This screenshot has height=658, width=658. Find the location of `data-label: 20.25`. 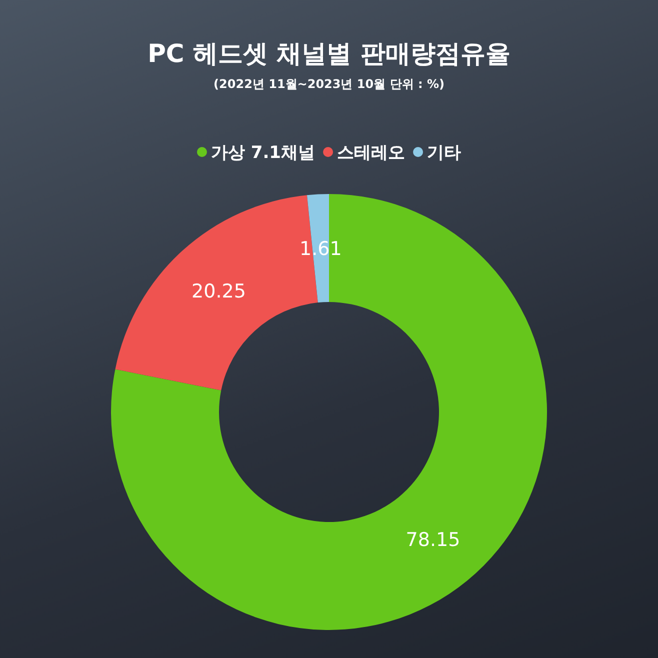

data-label: 20.25 is located at coordinates (219, 291).